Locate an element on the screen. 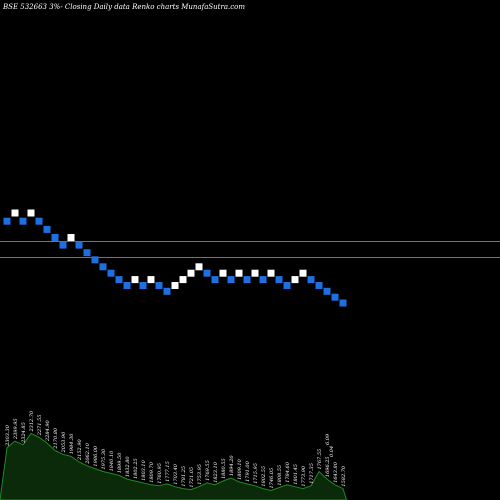  volume-label: 1777.15 is located at coordinates (168, 471).